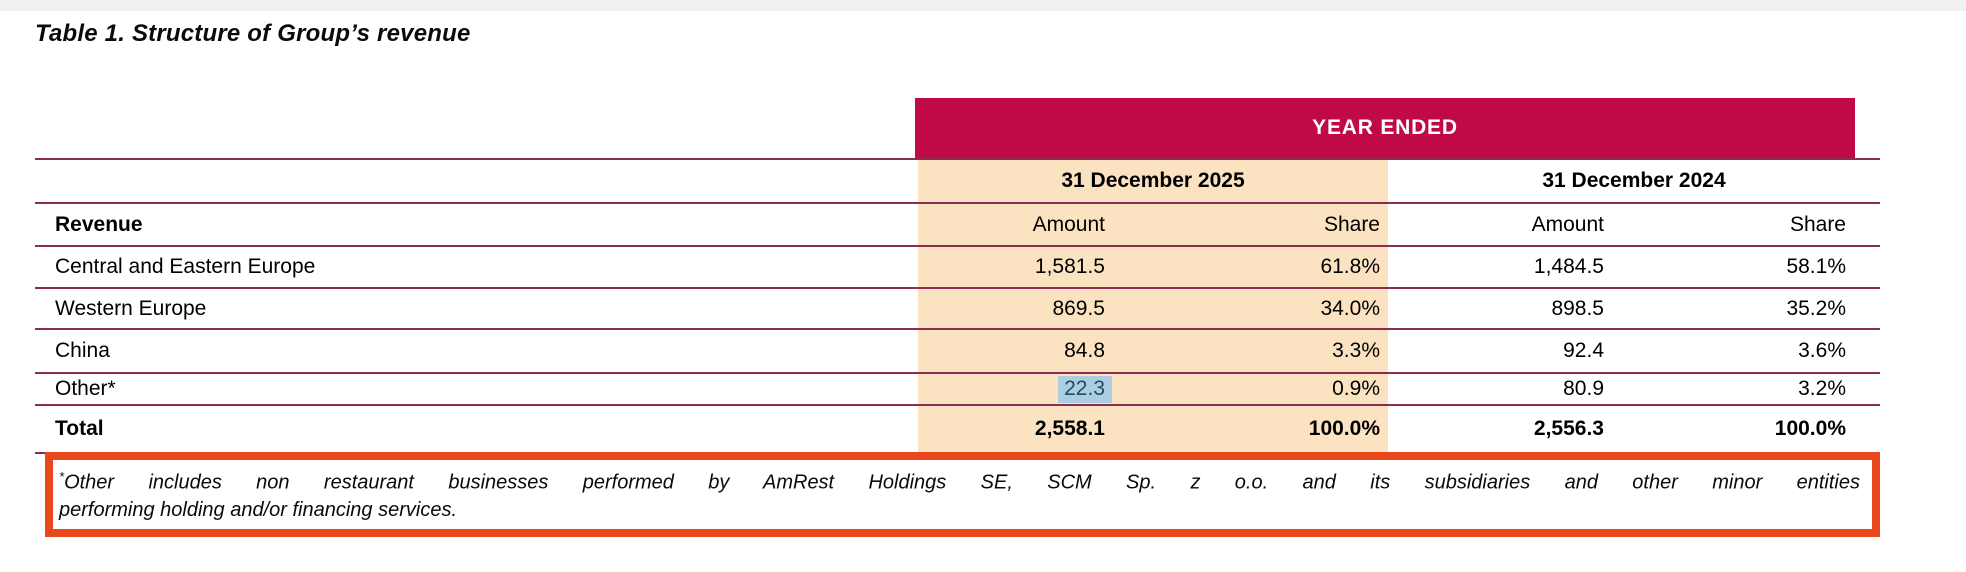 This screenshot has height=572, width=1966. I want to click on amount-2024-cell: 80.9, so click(1583, 388).